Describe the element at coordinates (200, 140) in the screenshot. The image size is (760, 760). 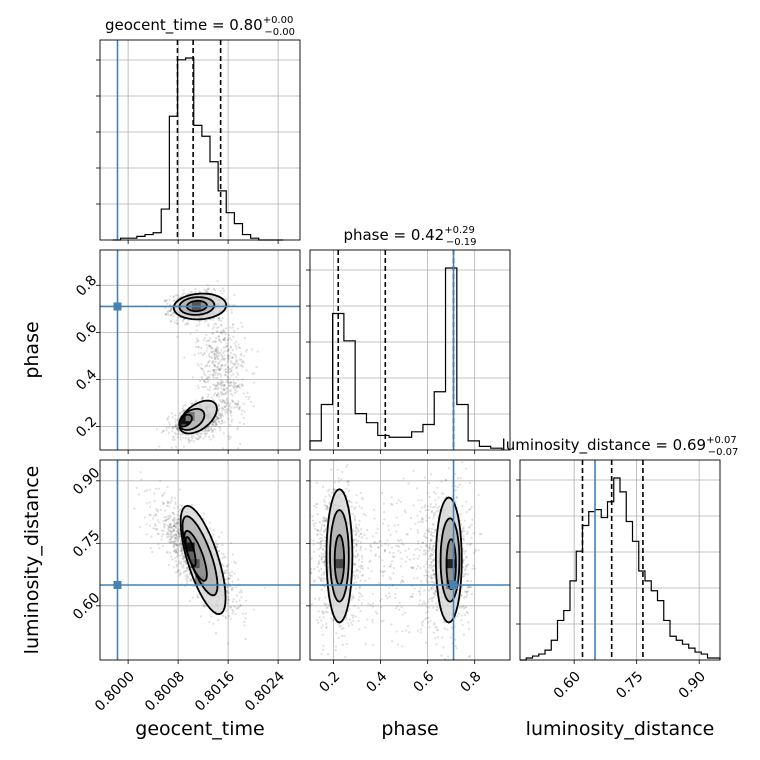
I see `grid-lines` at that location.